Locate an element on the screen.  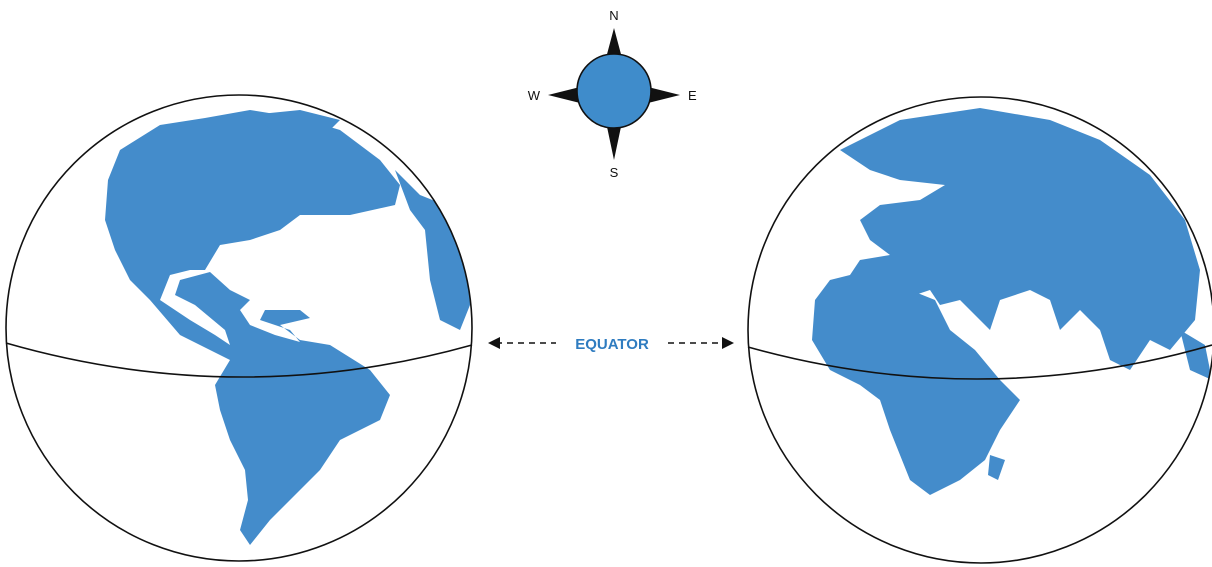
africa is located at coordinates (916, 382).